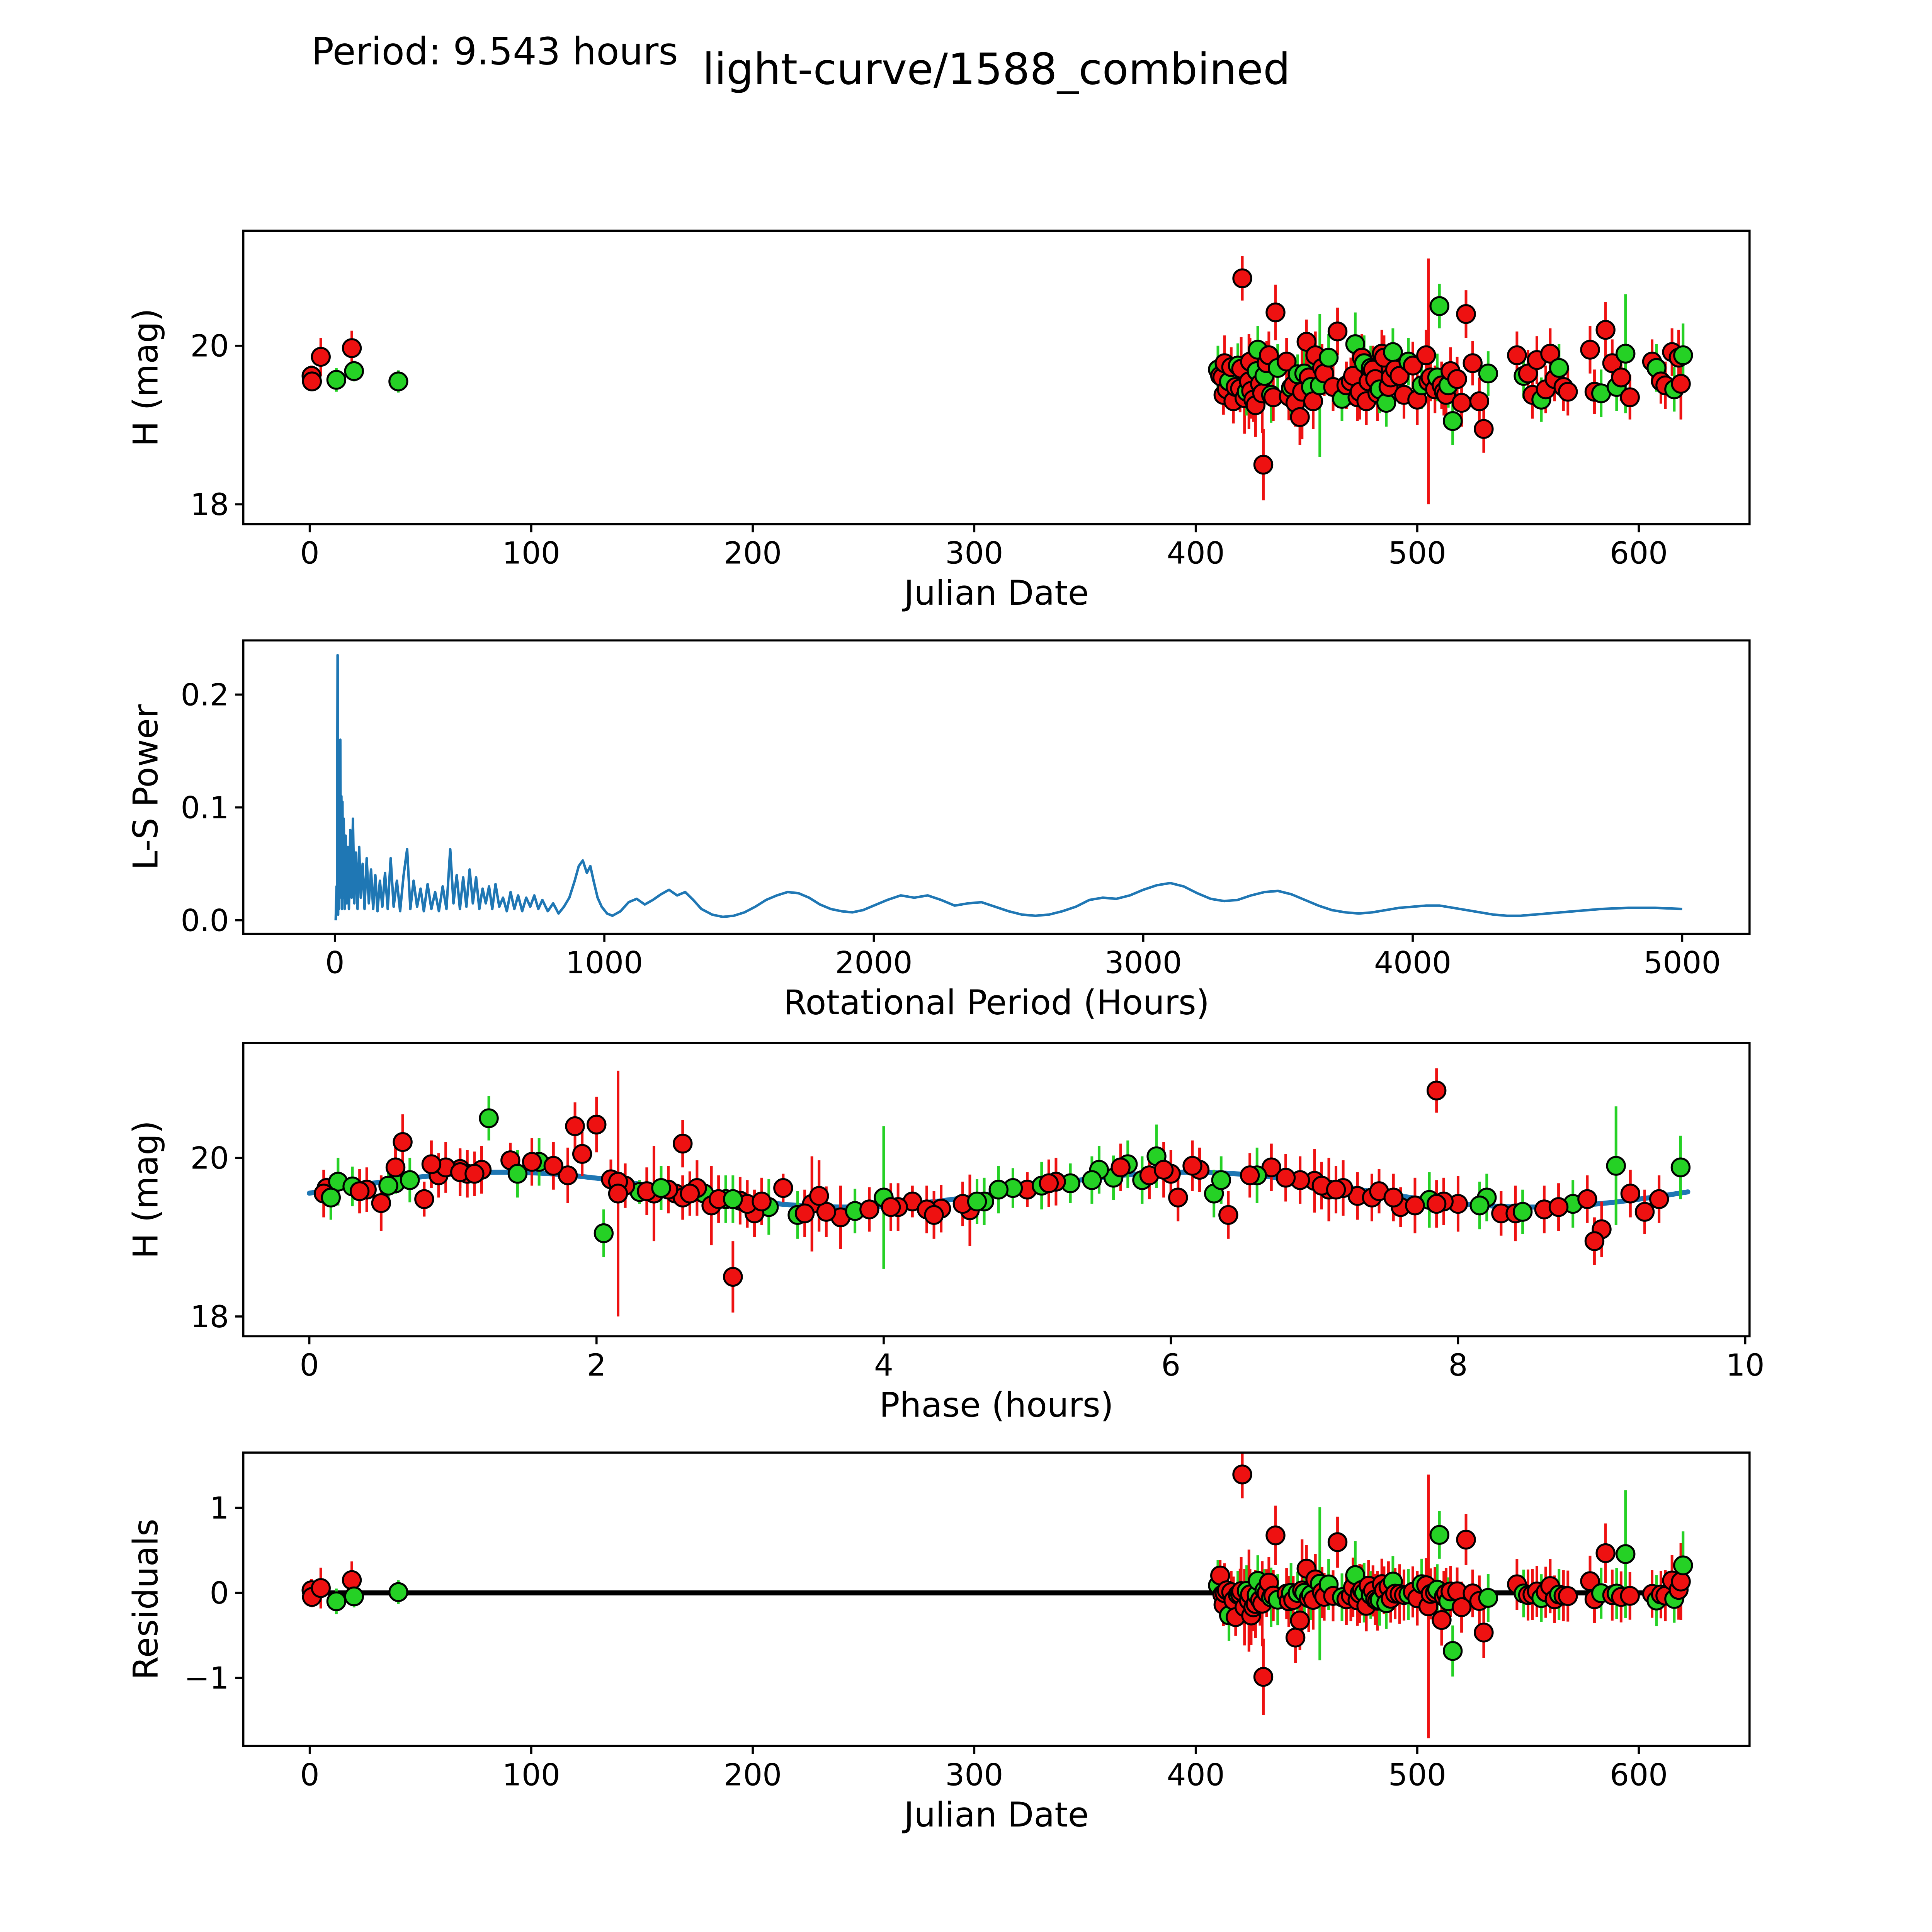  Describe the element at coordinates (1170, 1365) in the screenshot. I see `x-tick-label: 6` at that location.